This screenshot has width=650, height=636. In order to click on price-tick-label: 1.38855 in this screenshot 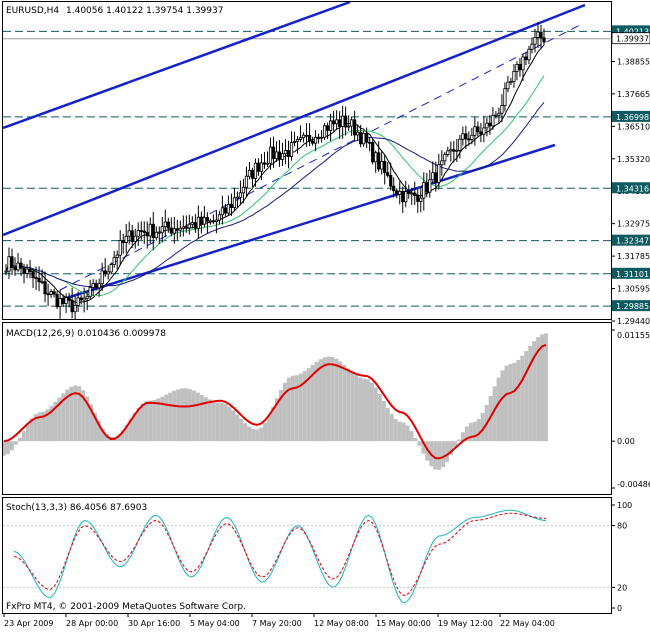, I will do `click(633, 61)`.